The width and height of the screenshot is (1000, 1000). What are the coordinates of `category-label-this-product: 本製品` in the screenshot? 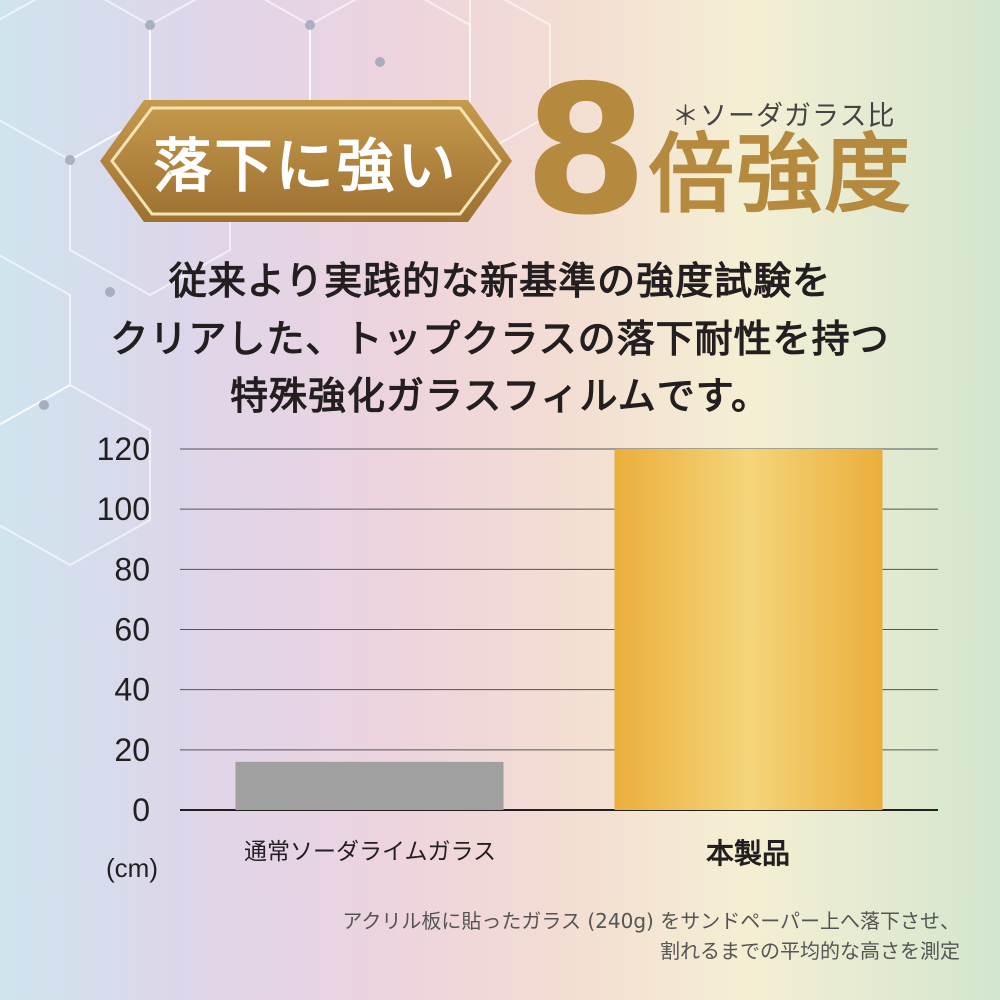 It's located at (747, 853).